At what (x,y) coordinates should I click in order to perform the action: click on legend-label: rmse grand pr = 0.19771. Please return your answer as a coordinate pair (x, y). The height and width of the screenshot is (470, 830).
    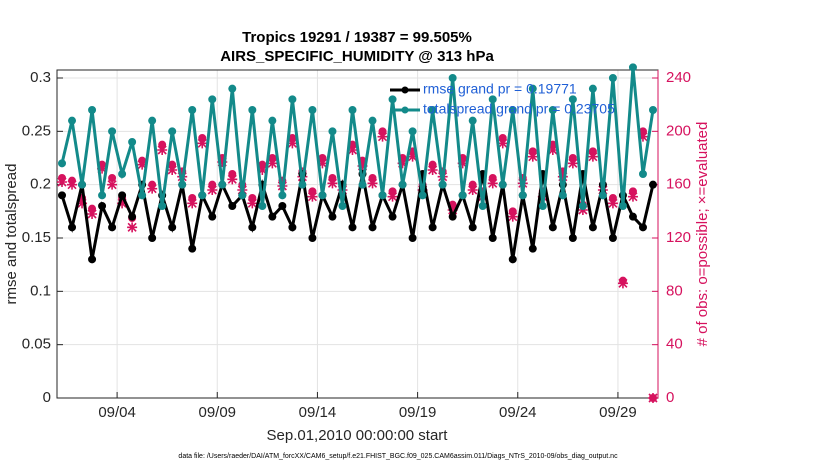
    Looking at the image, I should click on (500, 89).